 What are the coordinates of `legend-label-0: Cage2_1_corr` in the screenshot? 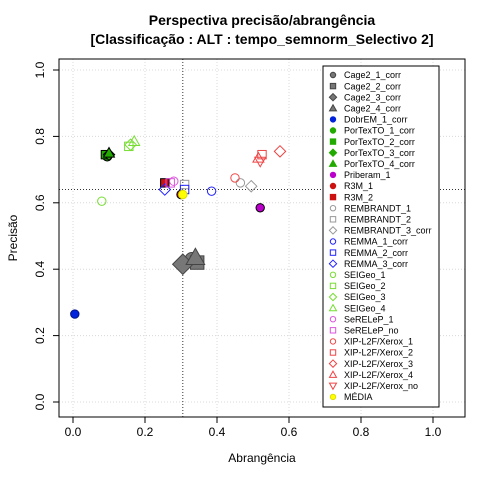 It's located at (372, 75).